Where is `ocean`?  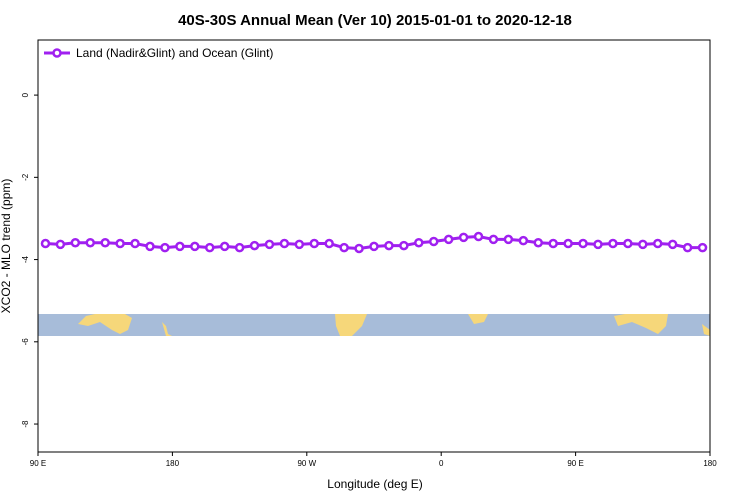 ocean is located at coordinates (374, 325).